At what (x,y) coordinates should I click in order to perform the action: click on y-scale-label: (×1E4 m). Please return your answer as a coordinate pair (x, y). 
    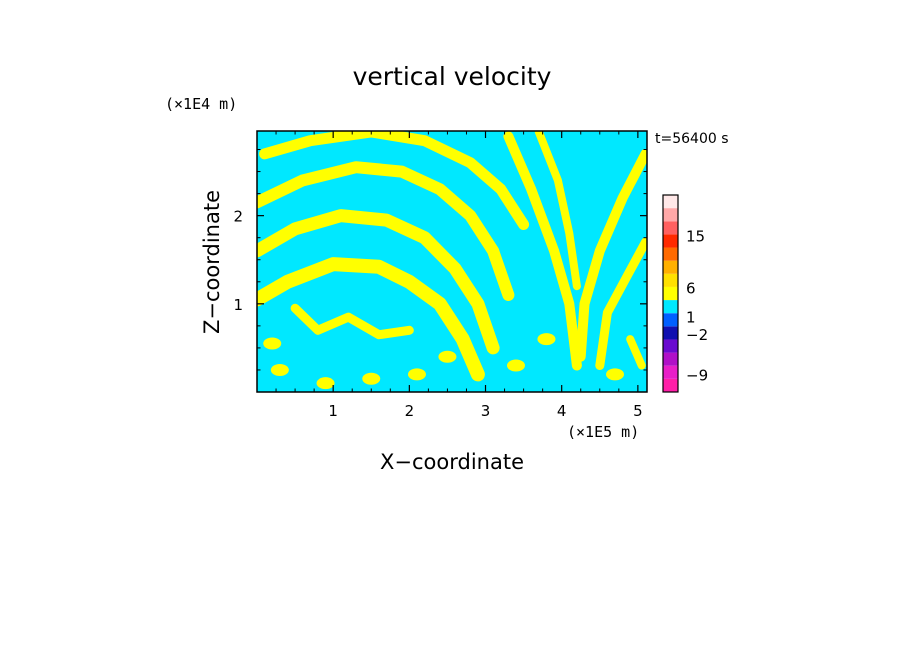
    Looking at the image, I should click on (201, 104).